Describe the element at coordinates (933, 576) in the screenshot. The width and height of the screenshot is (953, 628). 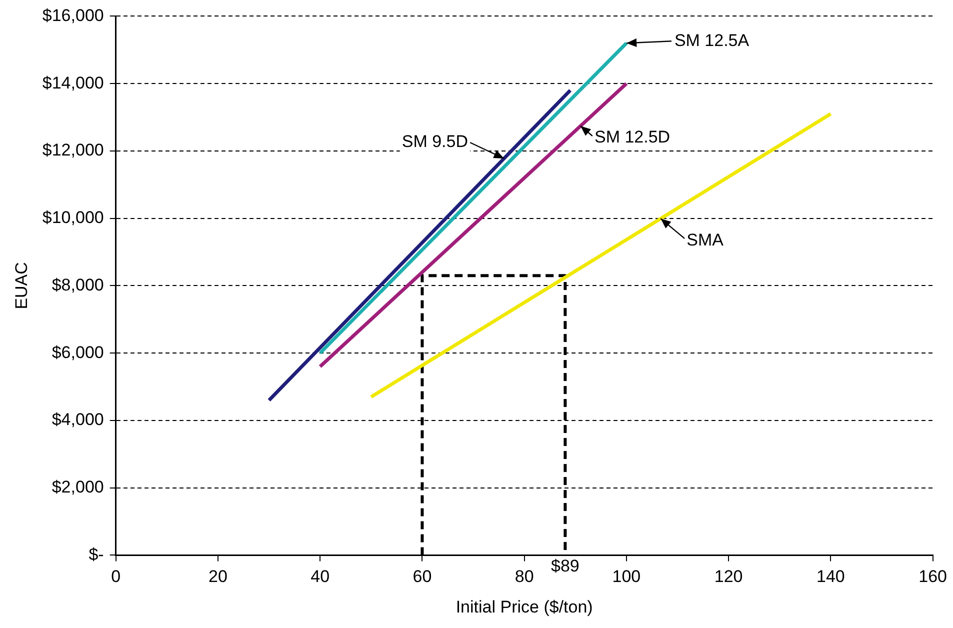
I see `x-tick-label: 160` at that location.